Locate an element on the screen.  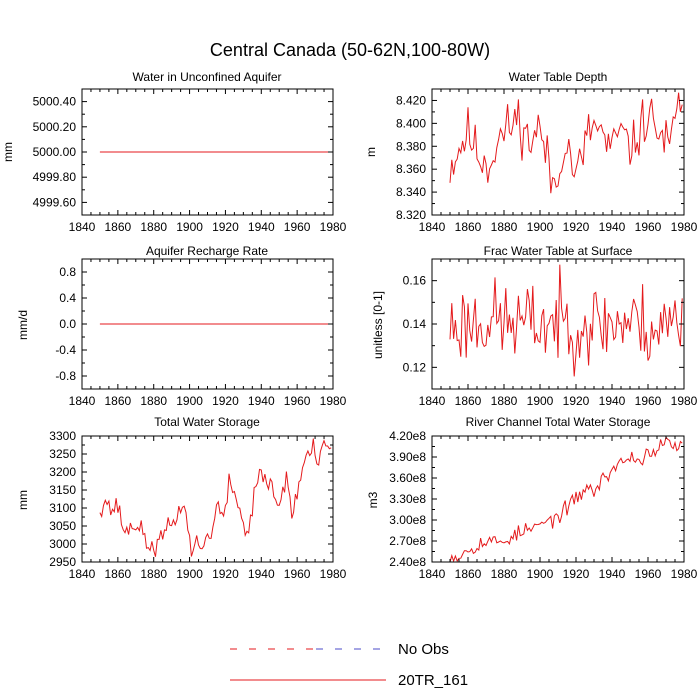
y-tick-label: 0.0 is located at coordinates (67, 324).